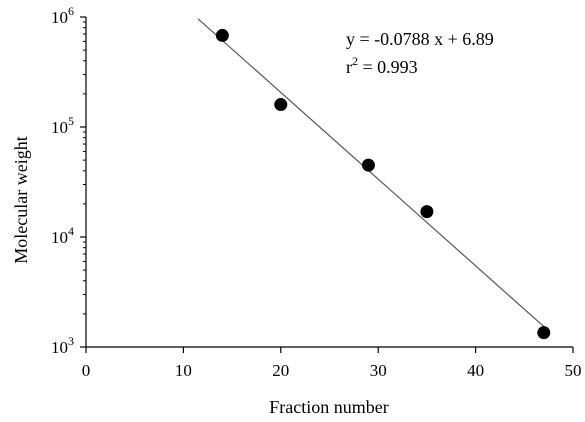  I want to click on y-tick-exponent: 4, so click(71, 231).